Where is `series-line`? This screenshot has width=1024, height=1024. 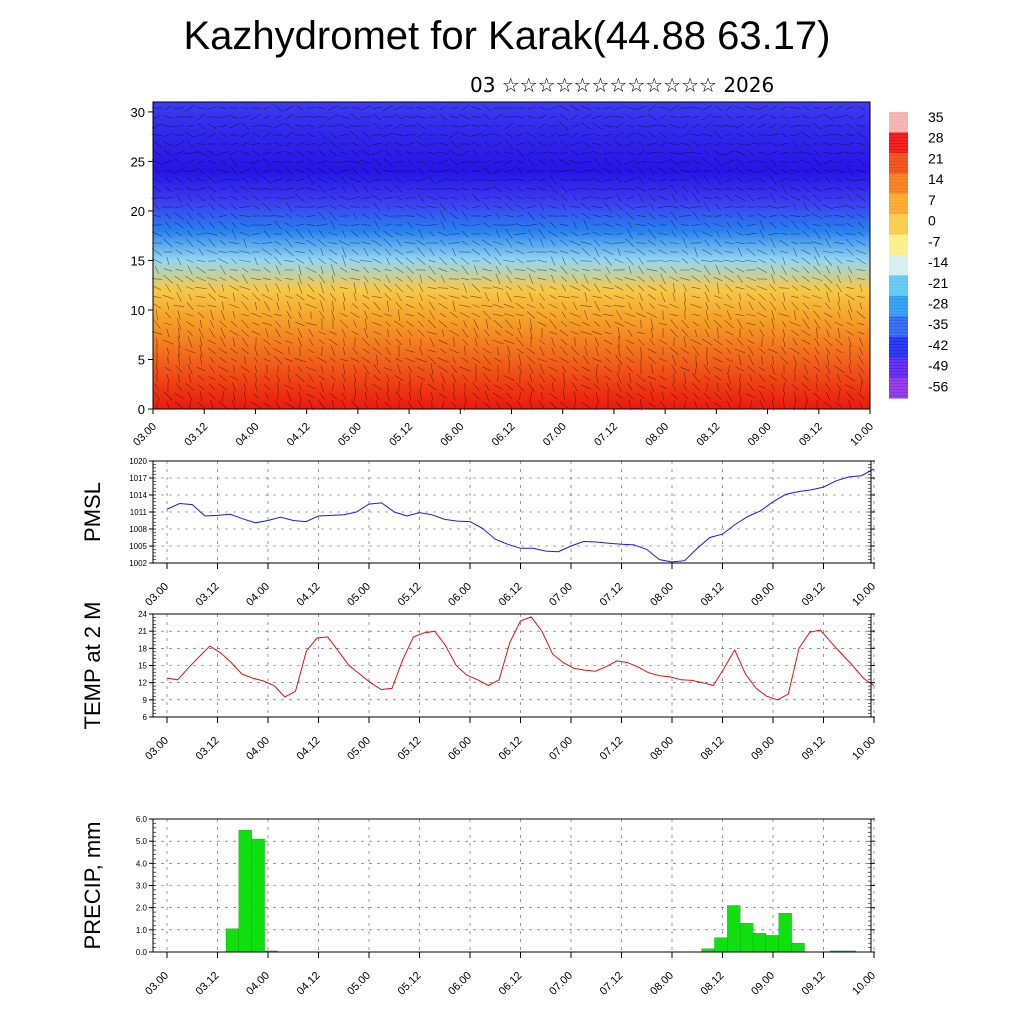
series-line is located at coordinates (520, 658).